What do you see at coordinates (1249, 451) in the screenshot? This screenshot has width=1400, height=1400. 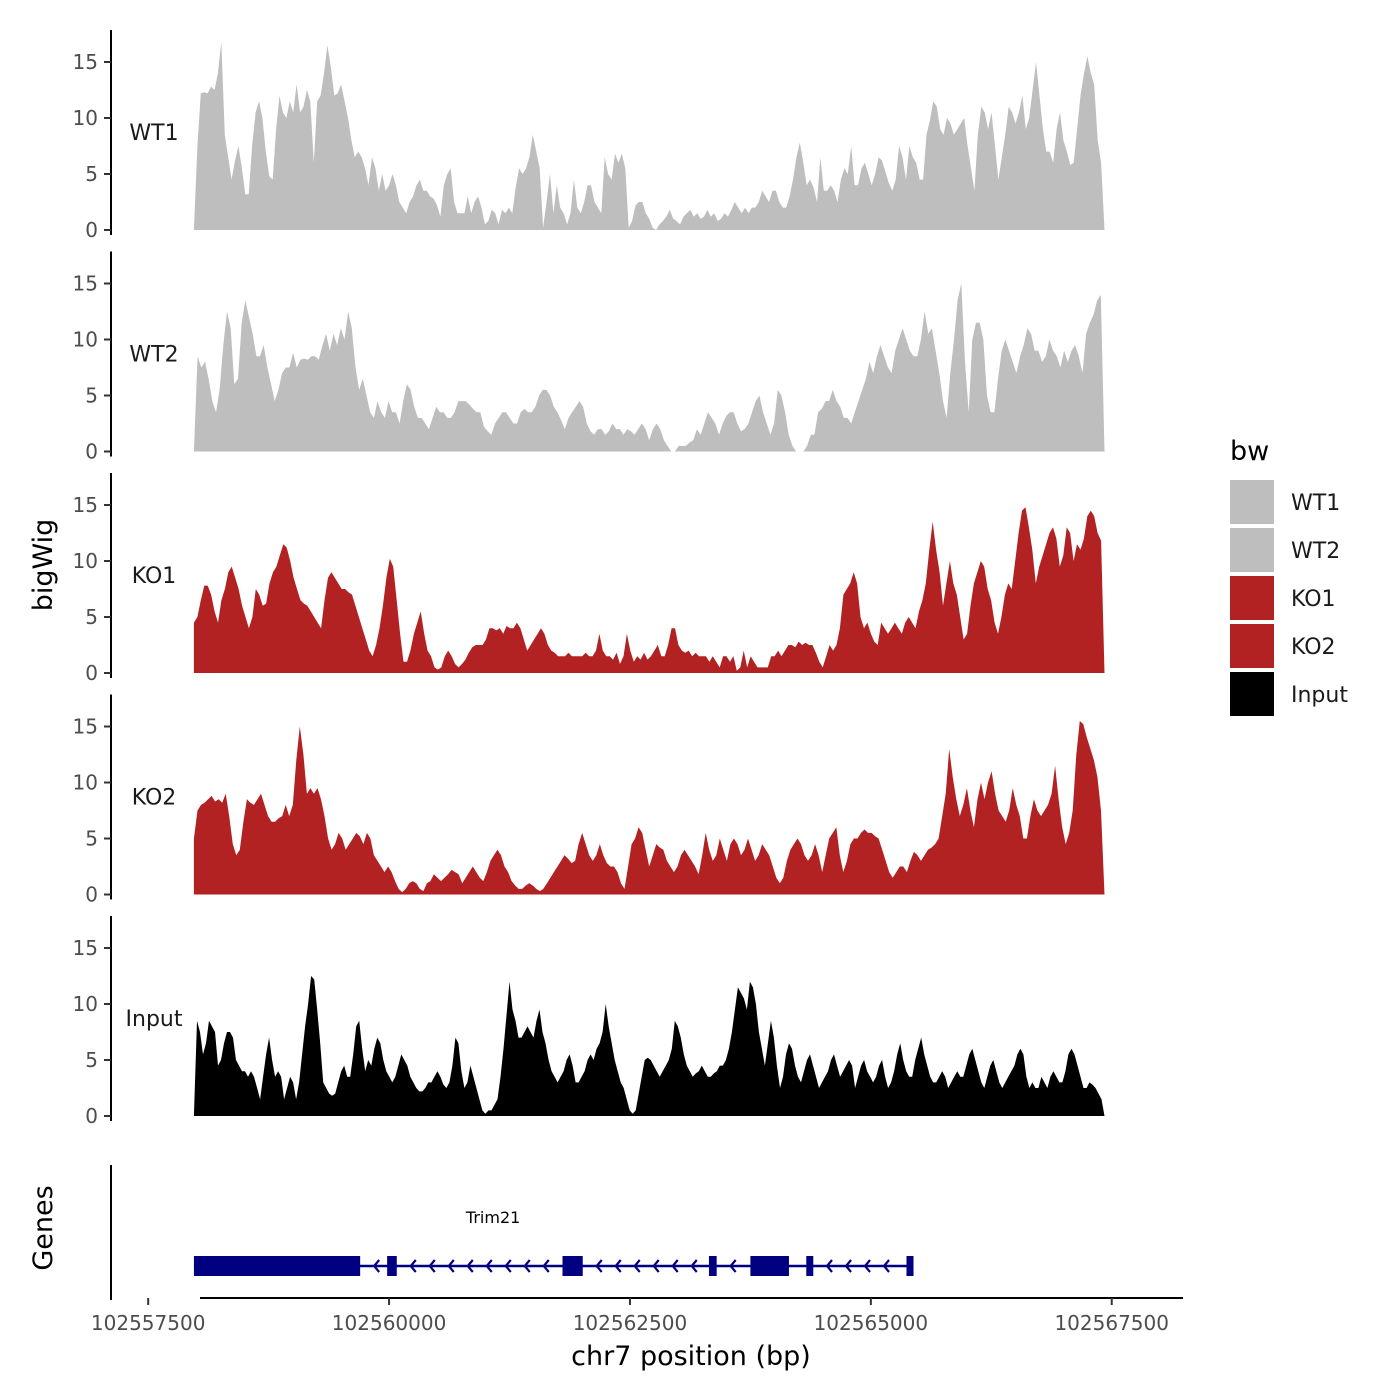 I see `legend-title: bw` at bounding box center [1249, 451].